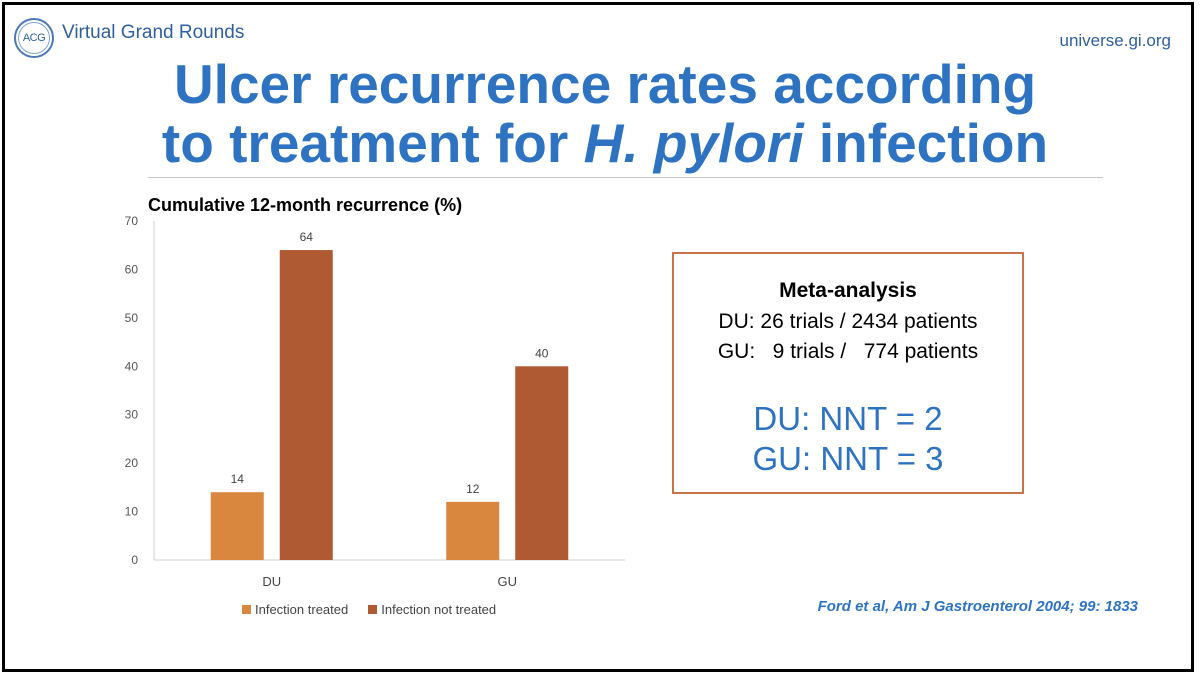  I want to click on title-line-2: to treatment for H. pylori infection, so click(605, 143).